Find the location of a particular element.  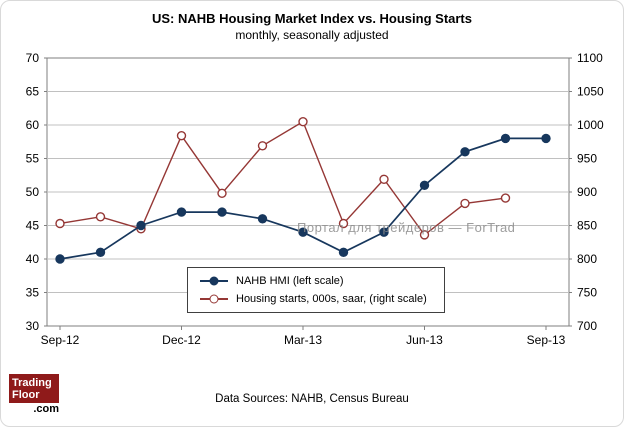

right-axis-label: 800 is located at coordinates (587, 259).